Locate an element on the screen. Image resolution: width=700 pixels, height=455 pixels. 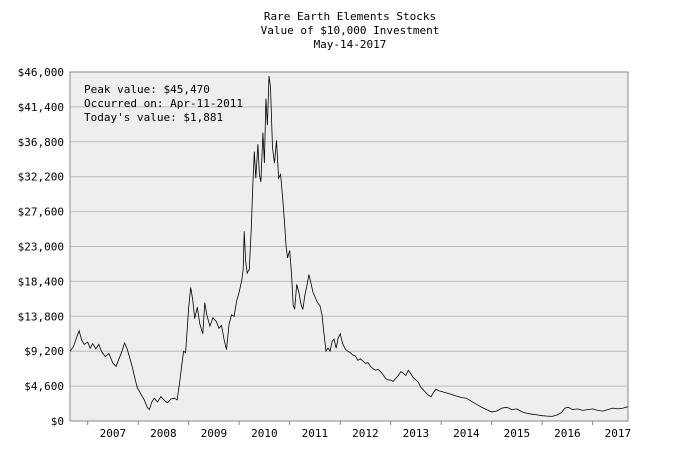
y-tick-label: $41,400 is located at coordinates (41, 107).